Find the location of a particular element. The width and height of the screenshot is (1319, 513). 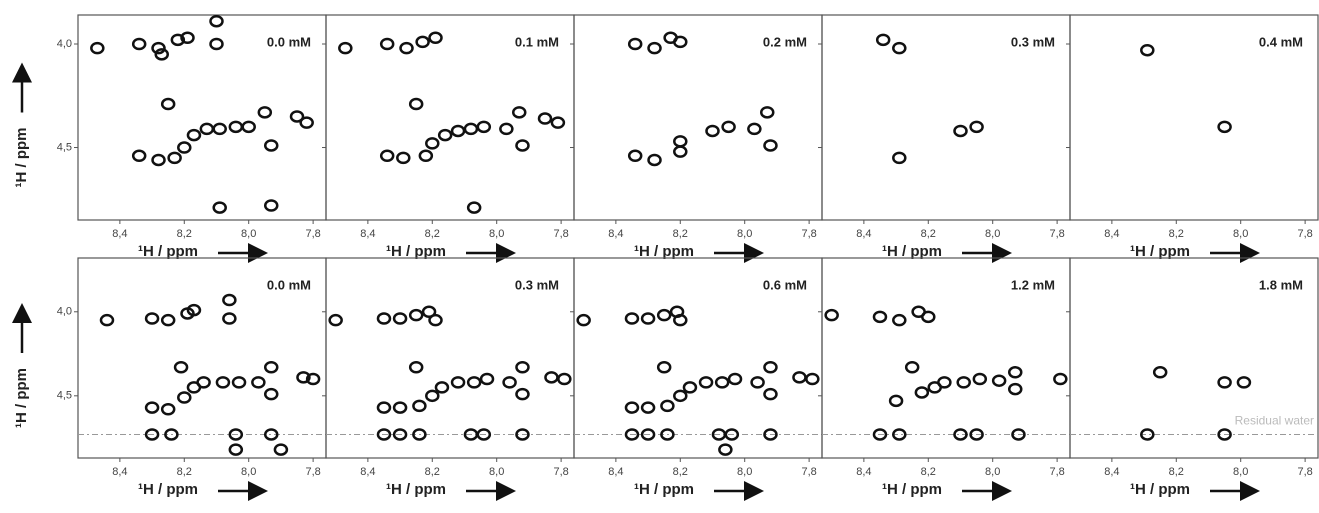

panel-title: 0.0 mM is located at coordinates (289, 41).